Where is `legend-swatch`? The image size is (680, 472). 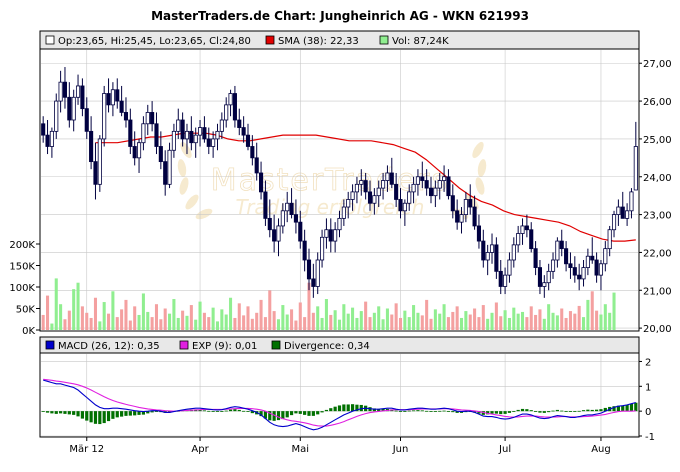 legend-swatch is located at coordinates (50, 345).